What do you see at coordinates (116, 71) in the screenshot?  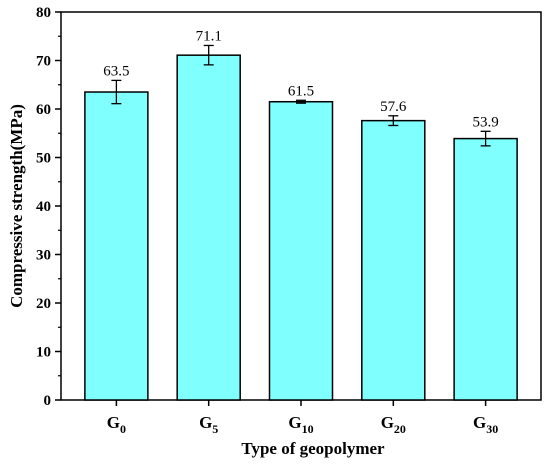 I see `data-label: 63.5` at bounding box center [116, 71].